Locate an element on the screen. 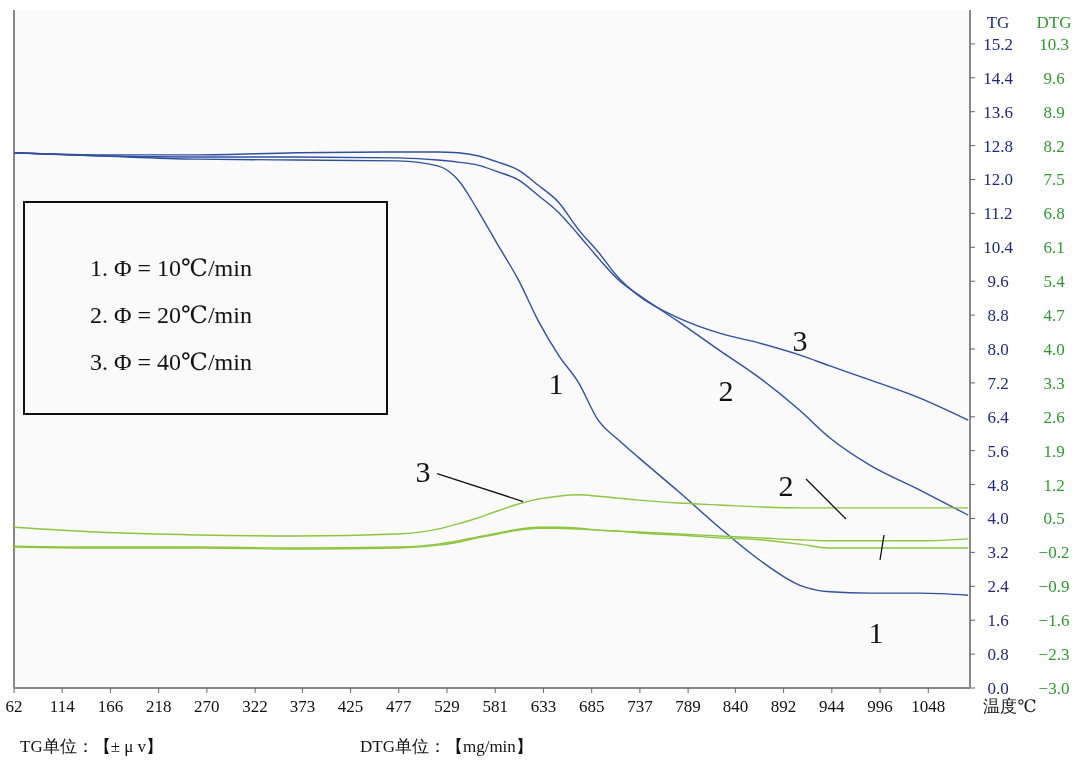 Image resolution: width=1079 pixels, height=765 pixels. y2-tick-label: 0.5 is located at coordinates (1054, 519).